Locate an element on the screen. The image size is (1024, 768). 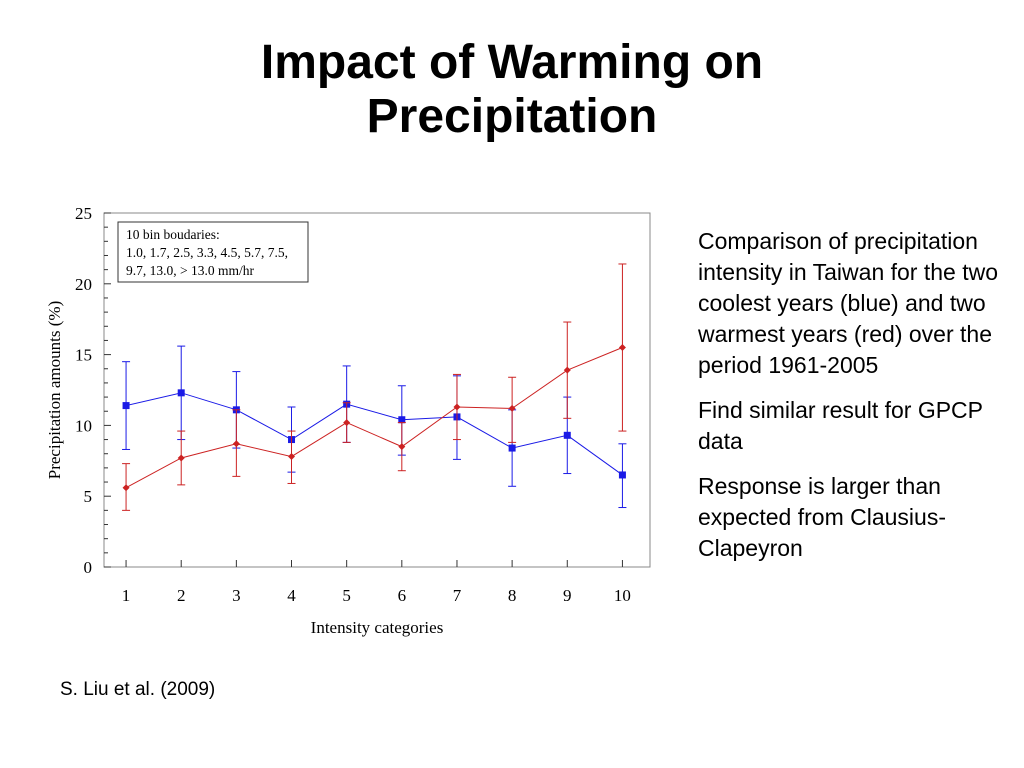
x-tick-label: 8 is located at coordinates (512, 595).